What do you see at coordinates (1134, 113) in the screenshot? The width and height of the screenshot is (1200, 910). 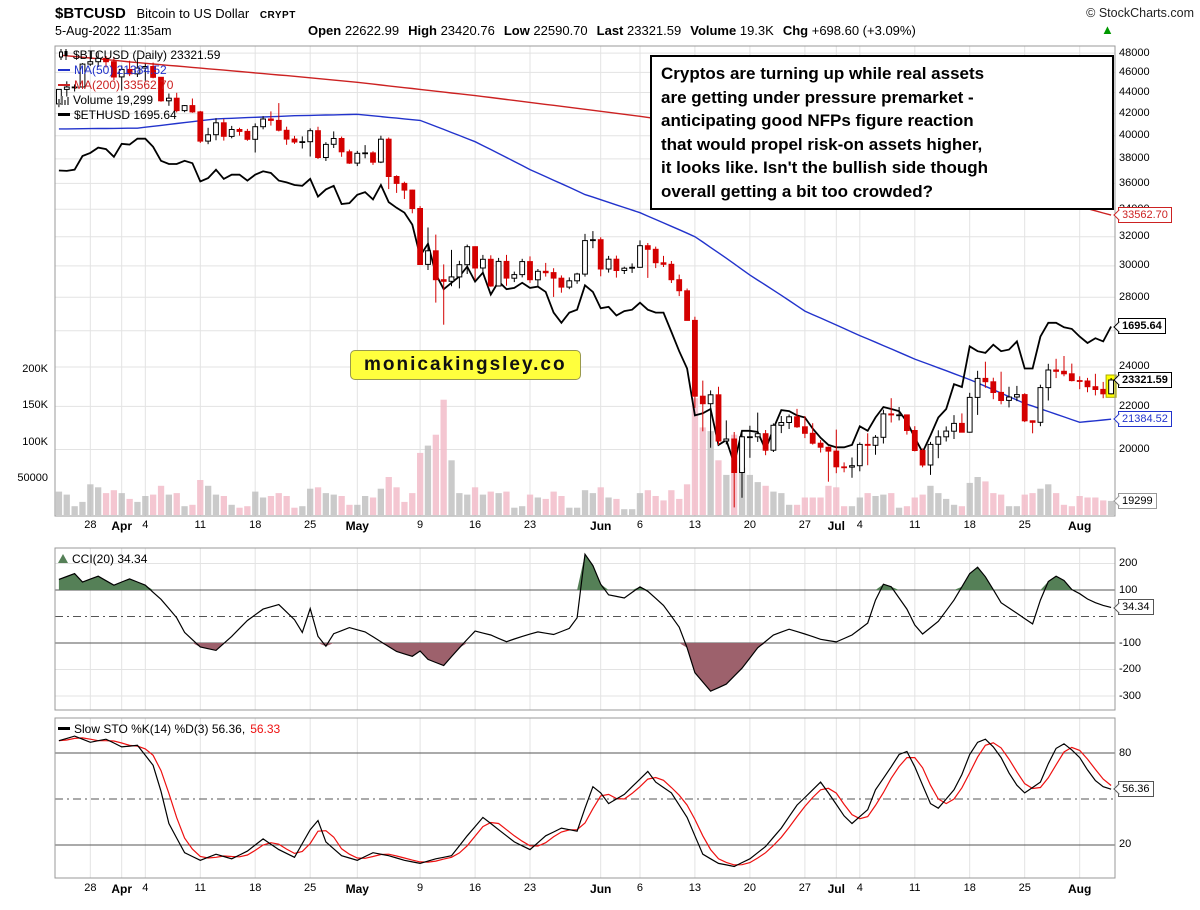 I see `price-axis-label: 42000` at bounding box center [1134, 113].